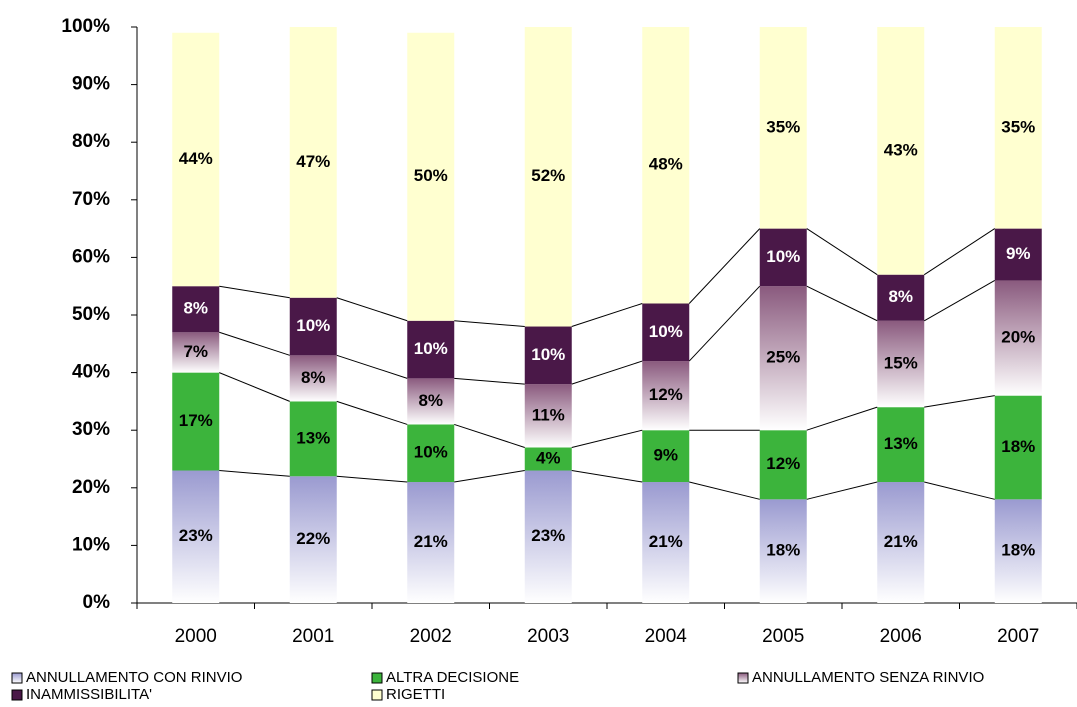 This screenshot has height=707, width=1077. What do you see at coordinates (91, 256) in the screenshot?
I see `y-tick-label: 60%` at bounding box center [91, 256].